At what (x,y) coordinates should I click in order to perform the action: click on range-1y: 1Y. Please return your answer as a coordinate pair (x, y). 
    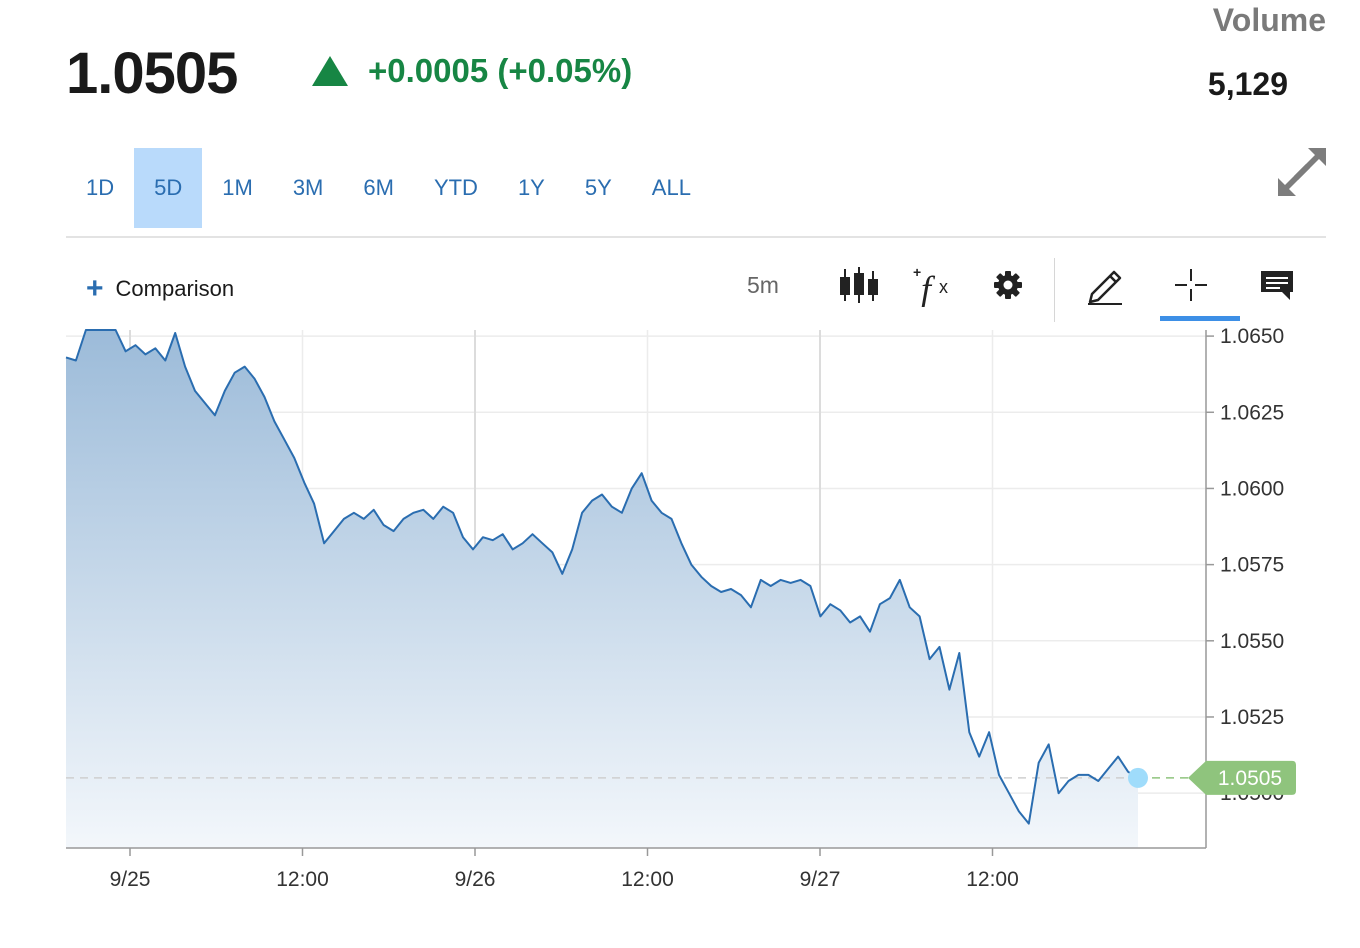
    Looking at the image, I should click on (531, 187).